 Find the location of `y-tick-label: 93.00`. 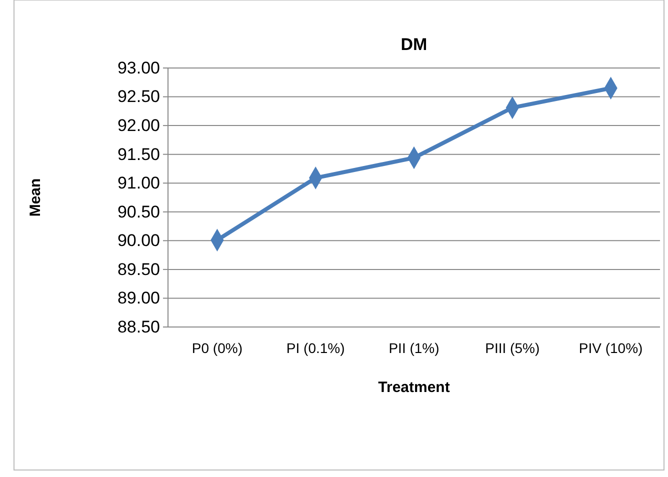

y-tick-label: 93.00 is located at coordinates (138, 68).